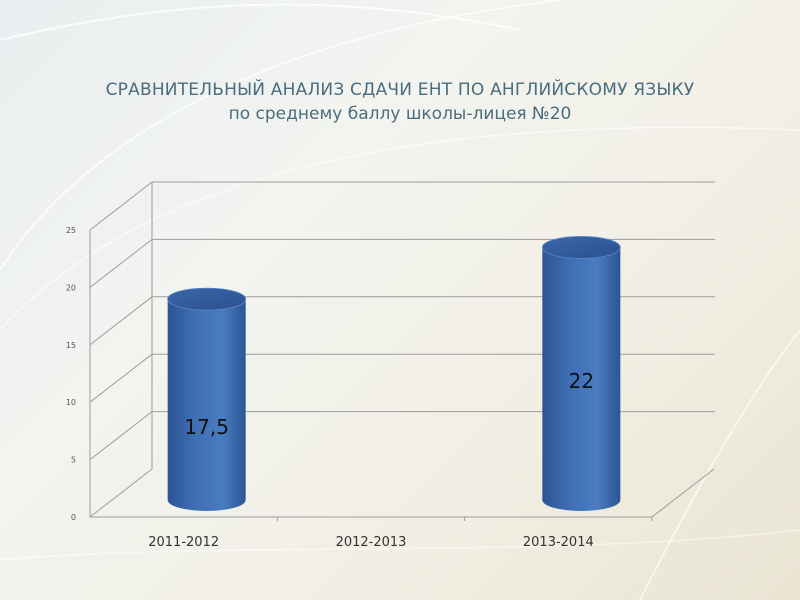  Describe the element at coordinates (581, 247) in the screenshot. I see `bar-top-2013-2014` at that location.